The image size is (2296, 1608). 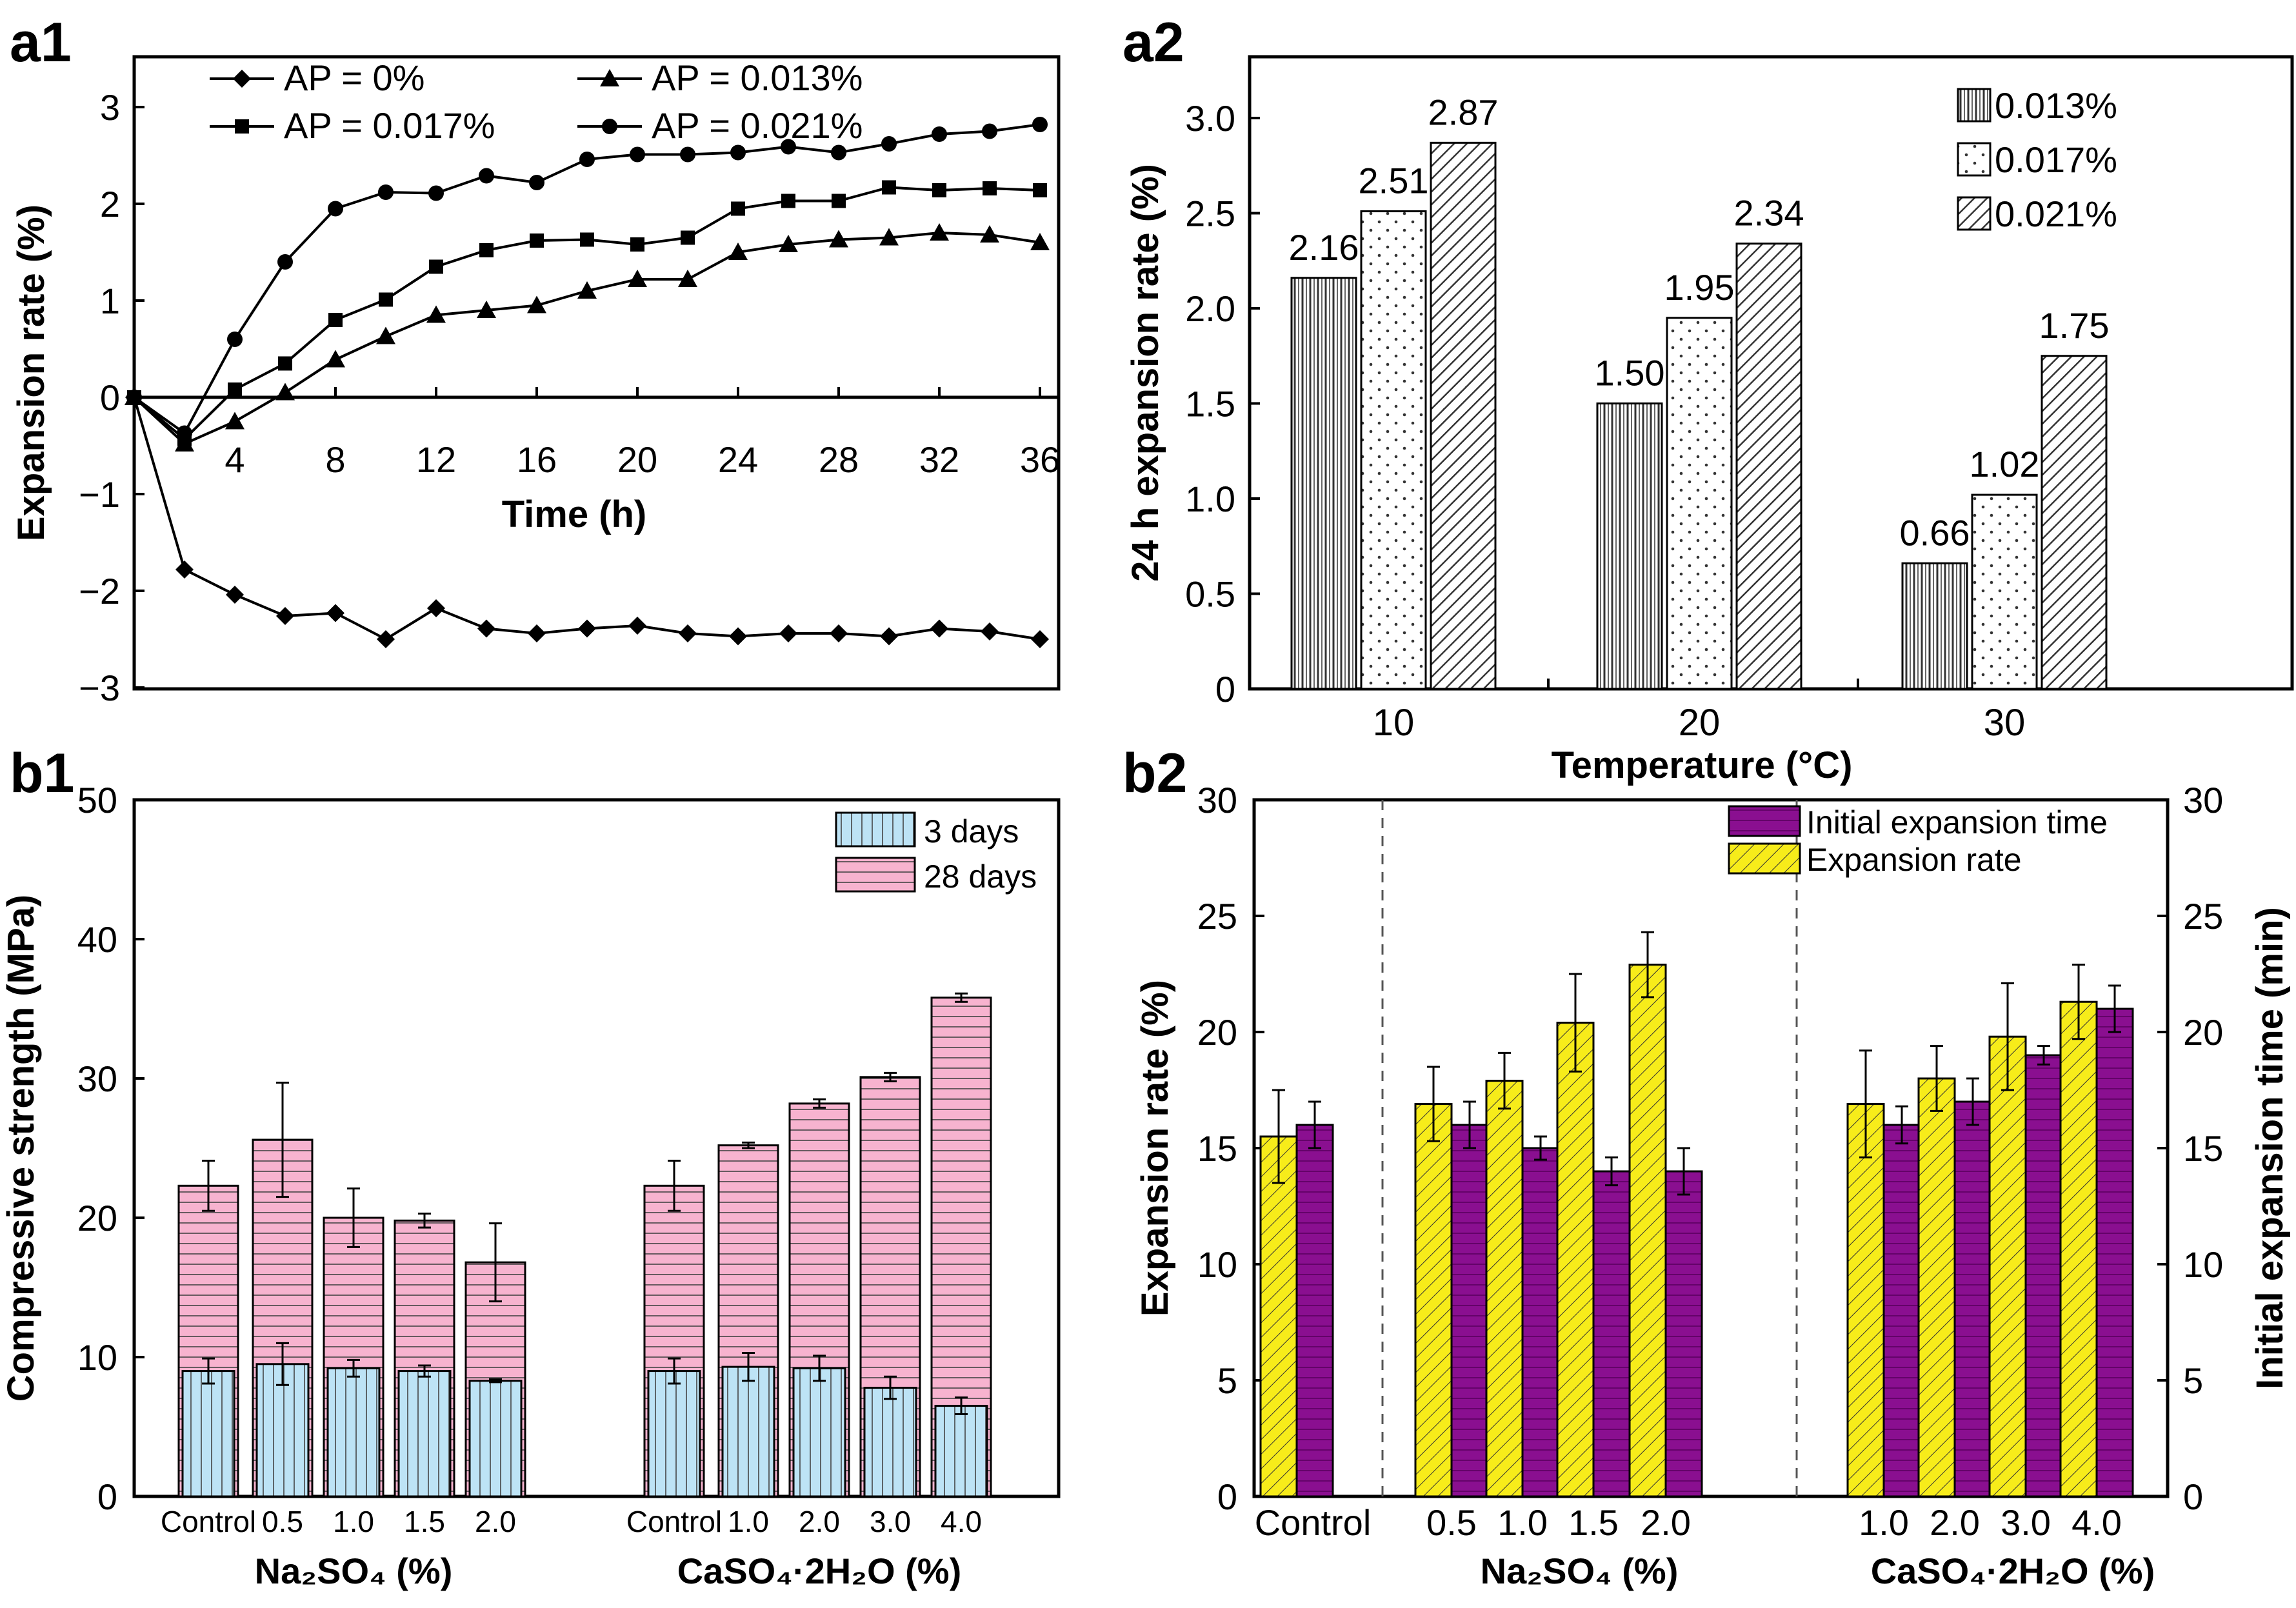 I want to click on b2-x-labels: Control 0.5 1.0 1.5 2.0 1.0 2.0 3.0 4.0, so click(x=1688, y=1522).